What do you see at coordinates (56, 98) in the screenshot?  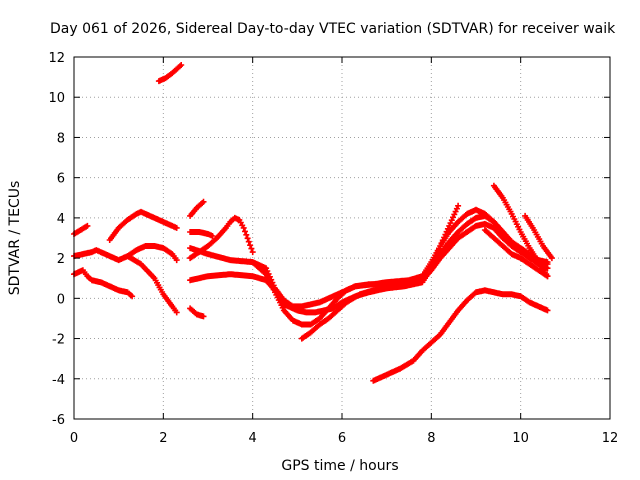 I see `y-tick-label: 10` at bounding box center [56, 98].